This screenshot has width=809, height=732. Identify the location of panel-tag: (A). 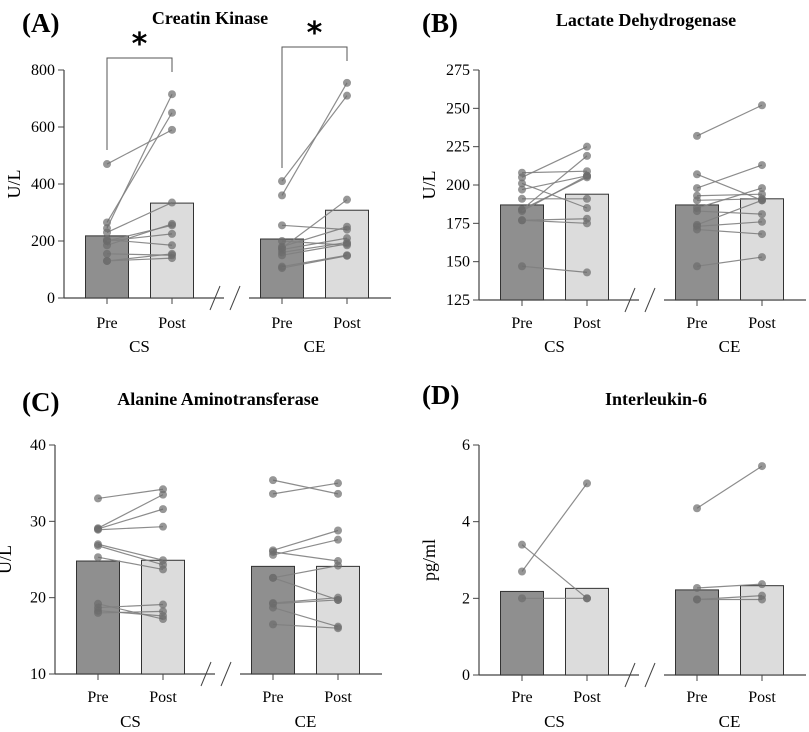
(40, 23).